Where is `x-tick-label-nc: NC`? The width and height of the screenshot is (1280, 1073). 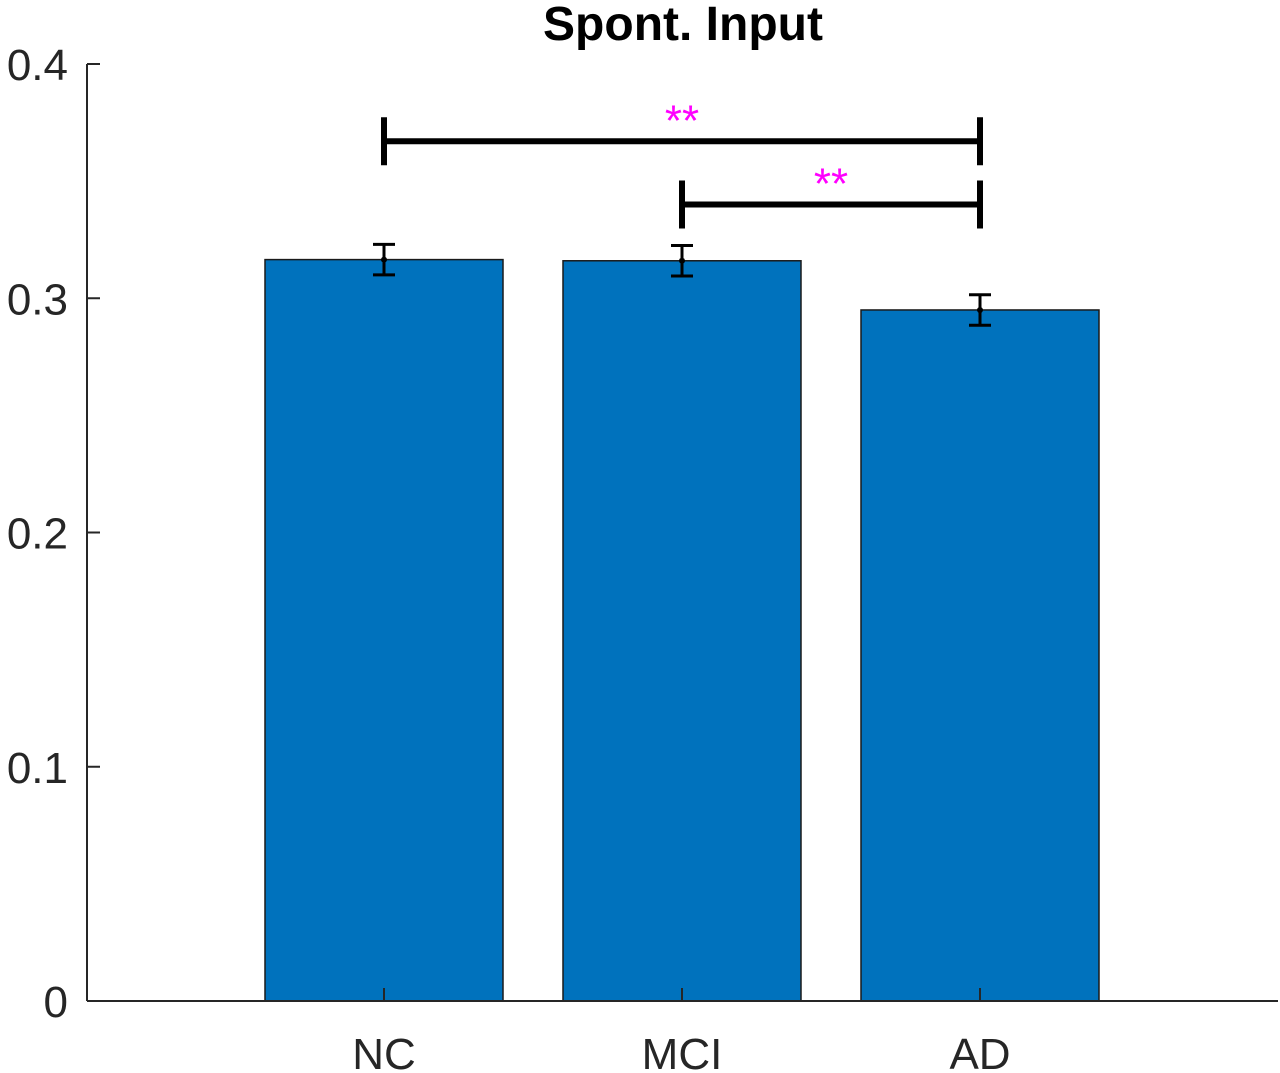 x-tick-label-nc: NC is located at coordinates (384, 1051).